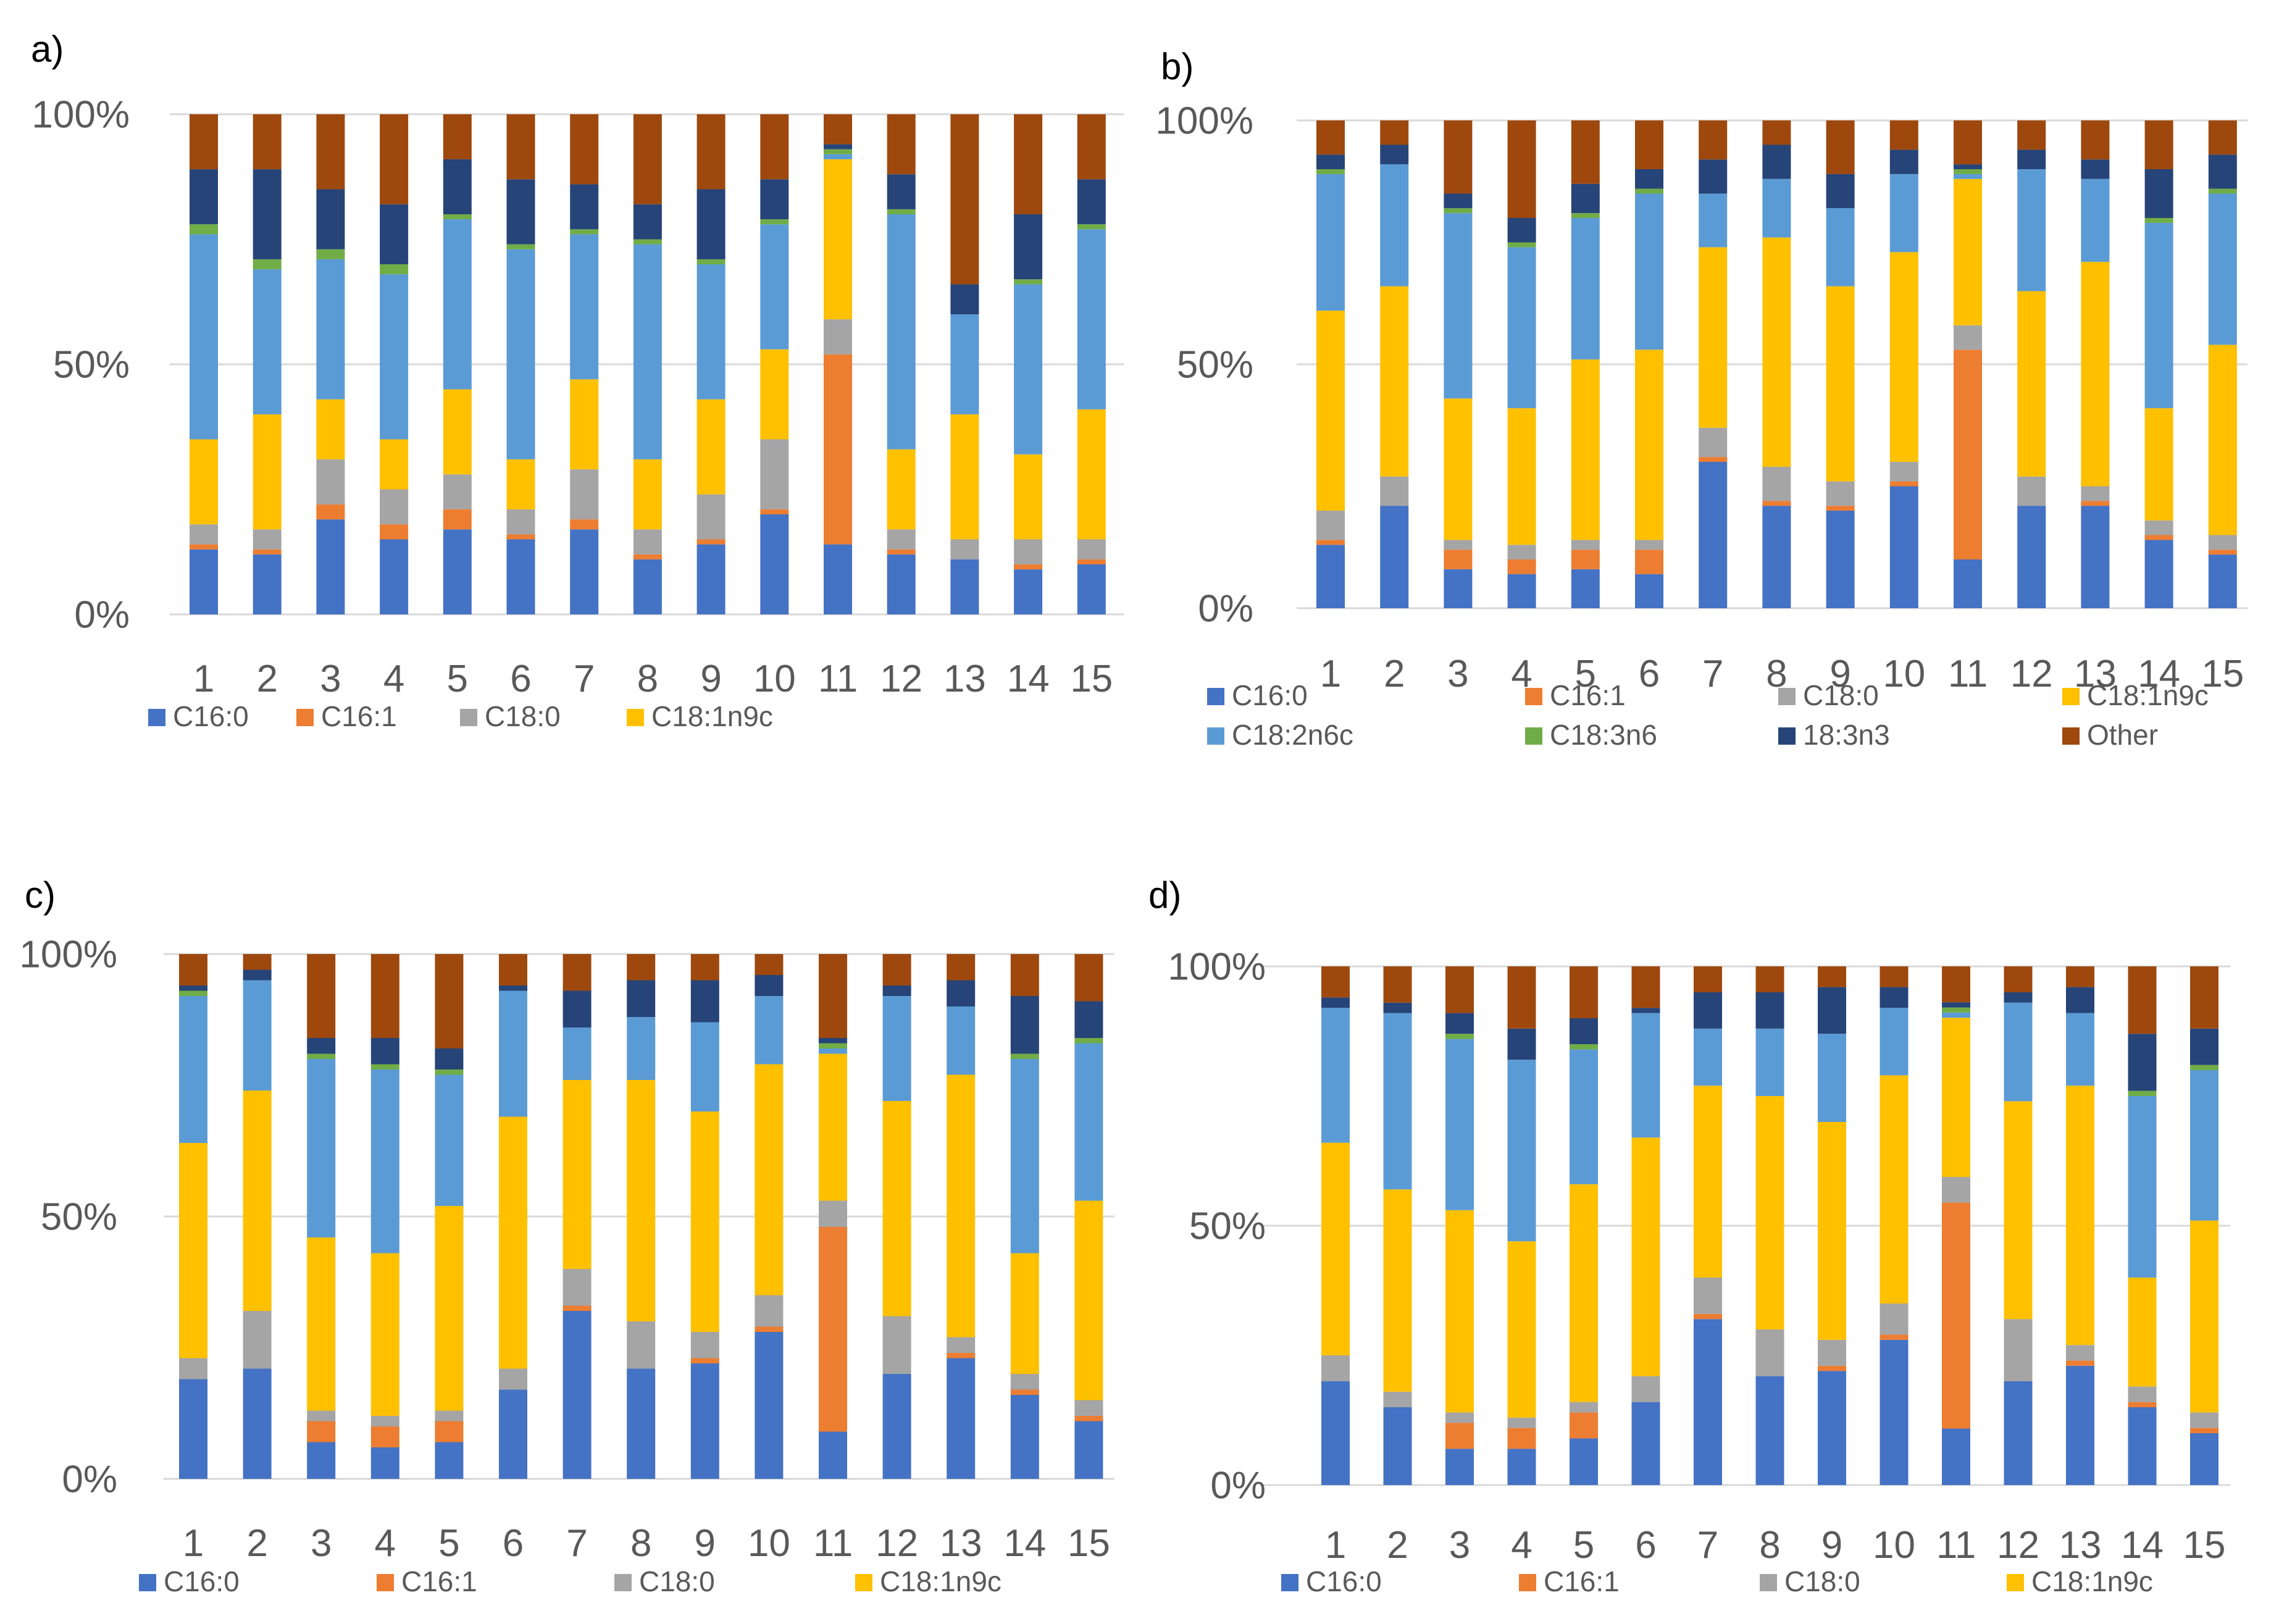 The width and height of the screenshot is (2279, 1624). What do you see at coordinates (838, 679) in the screenshot?
I see `x-tick-label: 11` at bounding box center [838, 679].